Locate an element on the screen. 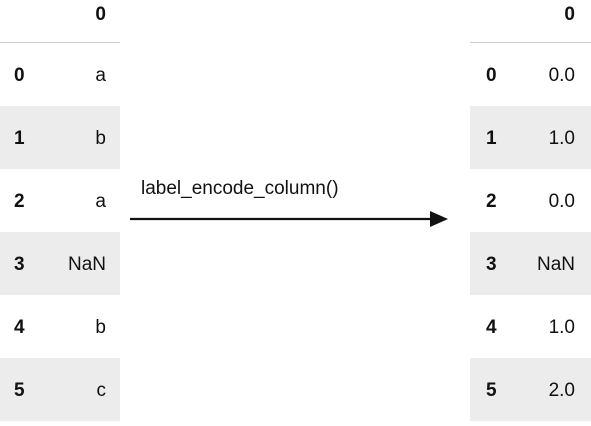 The image size is (591, 426). table-row: 4 b is located at coordinates (60, 326).